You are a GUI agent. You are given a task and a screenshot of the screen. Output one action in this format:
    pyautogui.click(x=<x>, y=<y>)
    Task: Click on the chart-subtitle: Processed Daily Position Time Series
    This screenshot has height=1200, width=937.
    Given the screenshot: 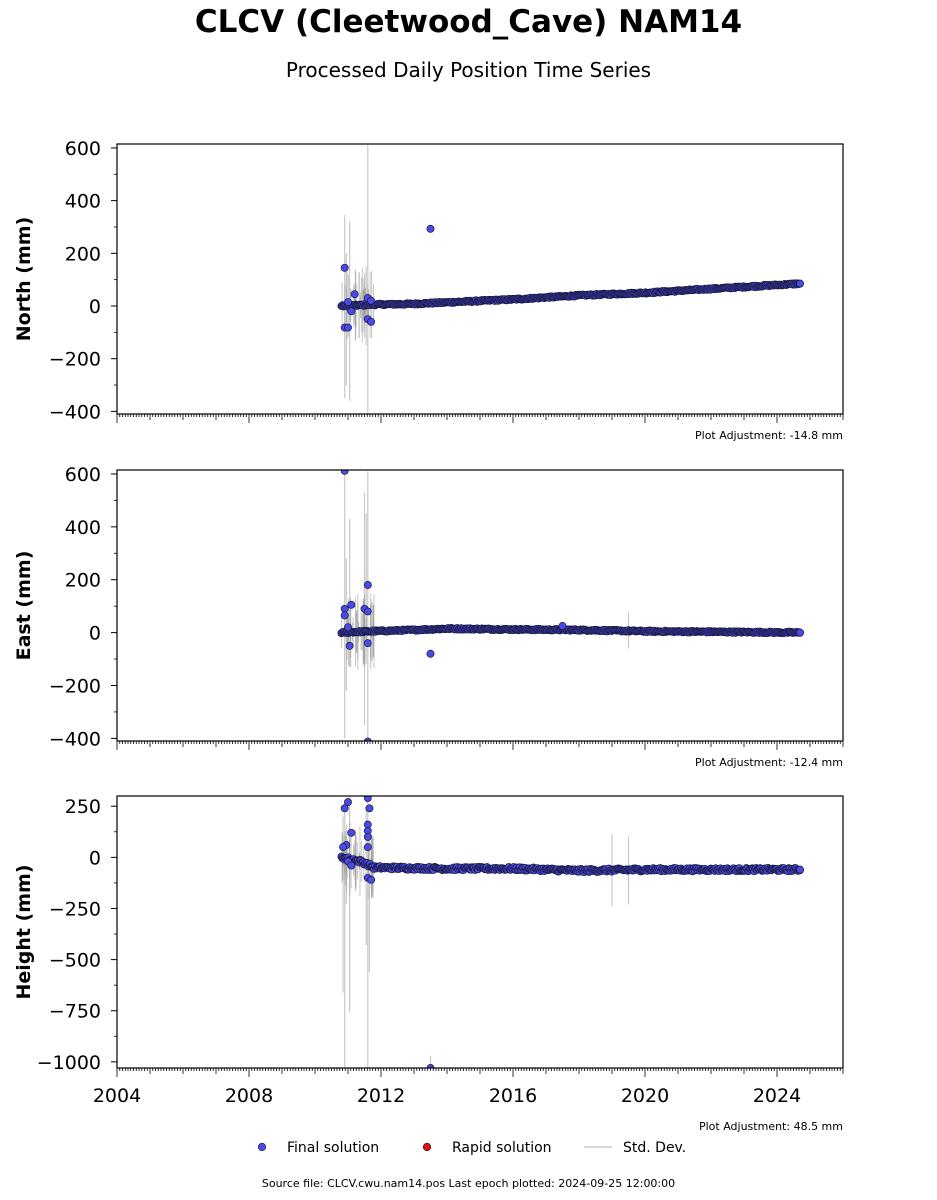 What is the action you would take?
    pyautogui.click(x=468, y=70)
    